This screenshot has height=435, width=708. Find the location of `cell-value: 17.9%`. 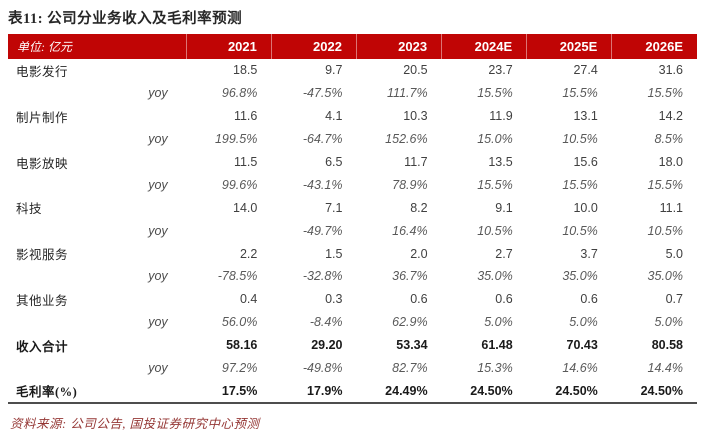

cell-value: 17.9% is located at coordinates (325, 390).